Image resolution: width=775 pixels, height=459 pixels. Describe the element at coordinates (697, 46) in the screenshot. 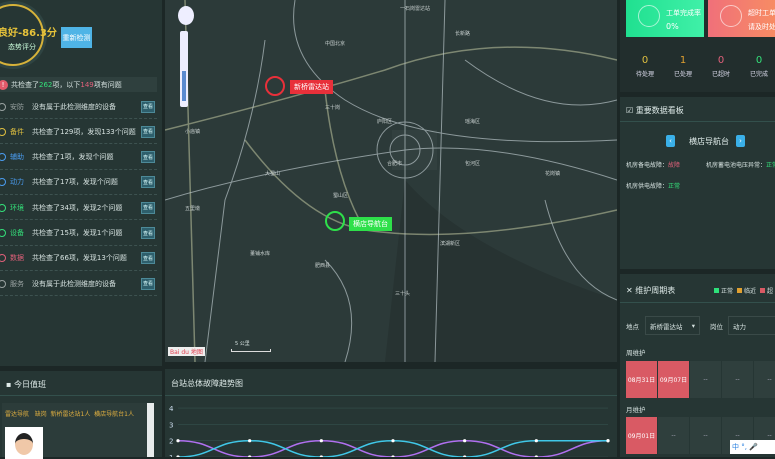

I see `work-order-panel: 工单完成率 0% 超时工单：0 请及时处理 0 待处理 1 已处理 0 已超时 0 已完成` at that location.